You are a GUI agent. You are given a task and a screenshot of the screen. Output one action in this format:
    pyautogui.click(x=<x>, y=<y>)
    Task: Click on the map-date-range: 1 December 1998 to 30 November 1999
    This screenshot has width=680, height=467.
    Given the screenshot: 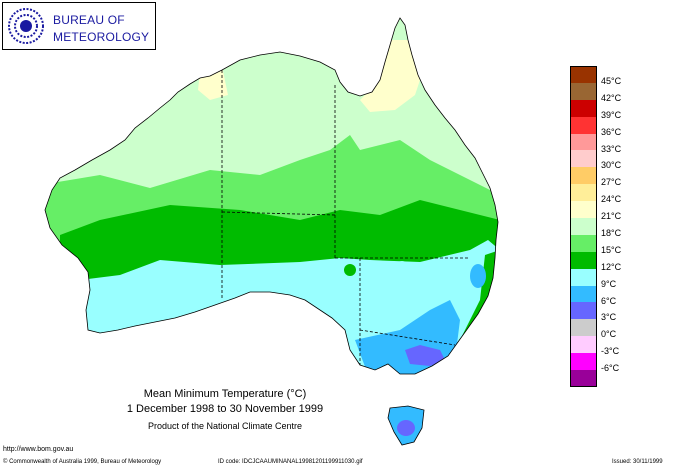 What is the action you would take?
    pyautogui.click(x=225, y=409)
    